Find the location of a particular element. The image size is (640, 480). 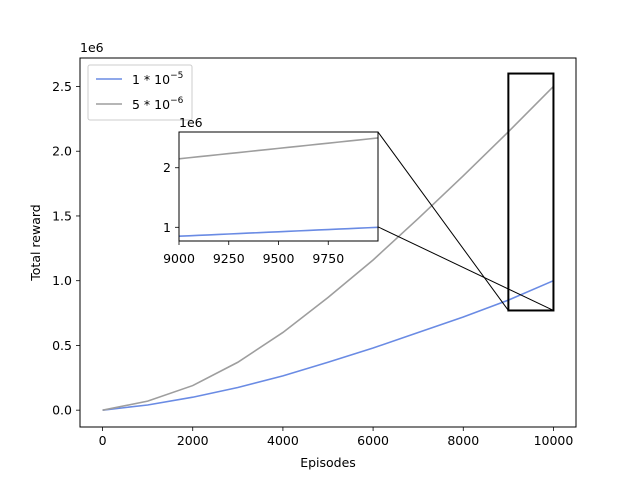

x-tick-label: 8000 is located at coordinates (463, 440).